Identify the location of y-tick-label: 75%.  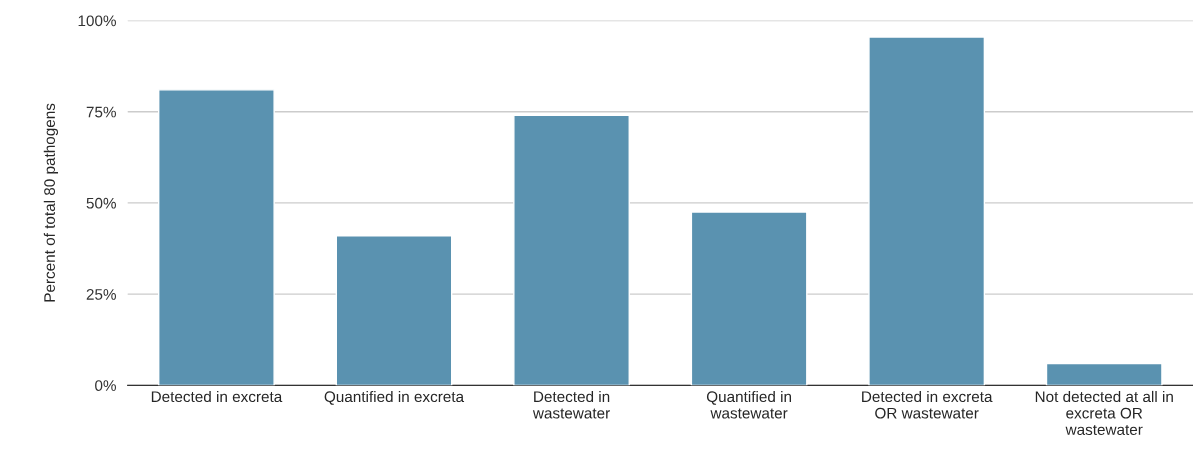
(101, 112).